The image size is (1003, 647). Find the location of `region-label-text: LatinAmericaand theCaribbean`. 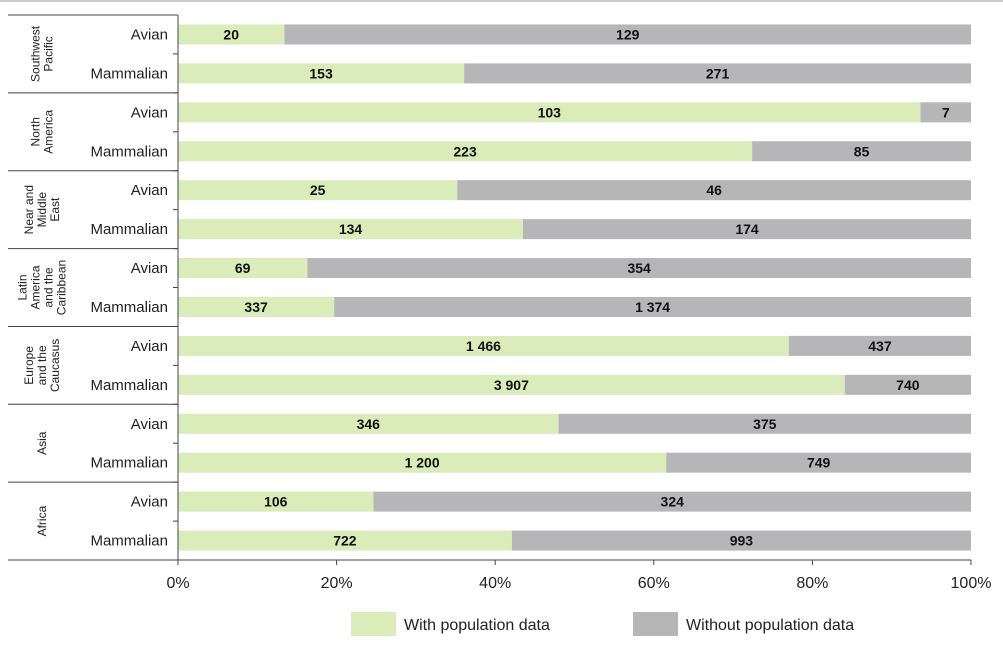

region-label-text: LatinAmericaand theCaribbean is located at coordinates (42, 287).